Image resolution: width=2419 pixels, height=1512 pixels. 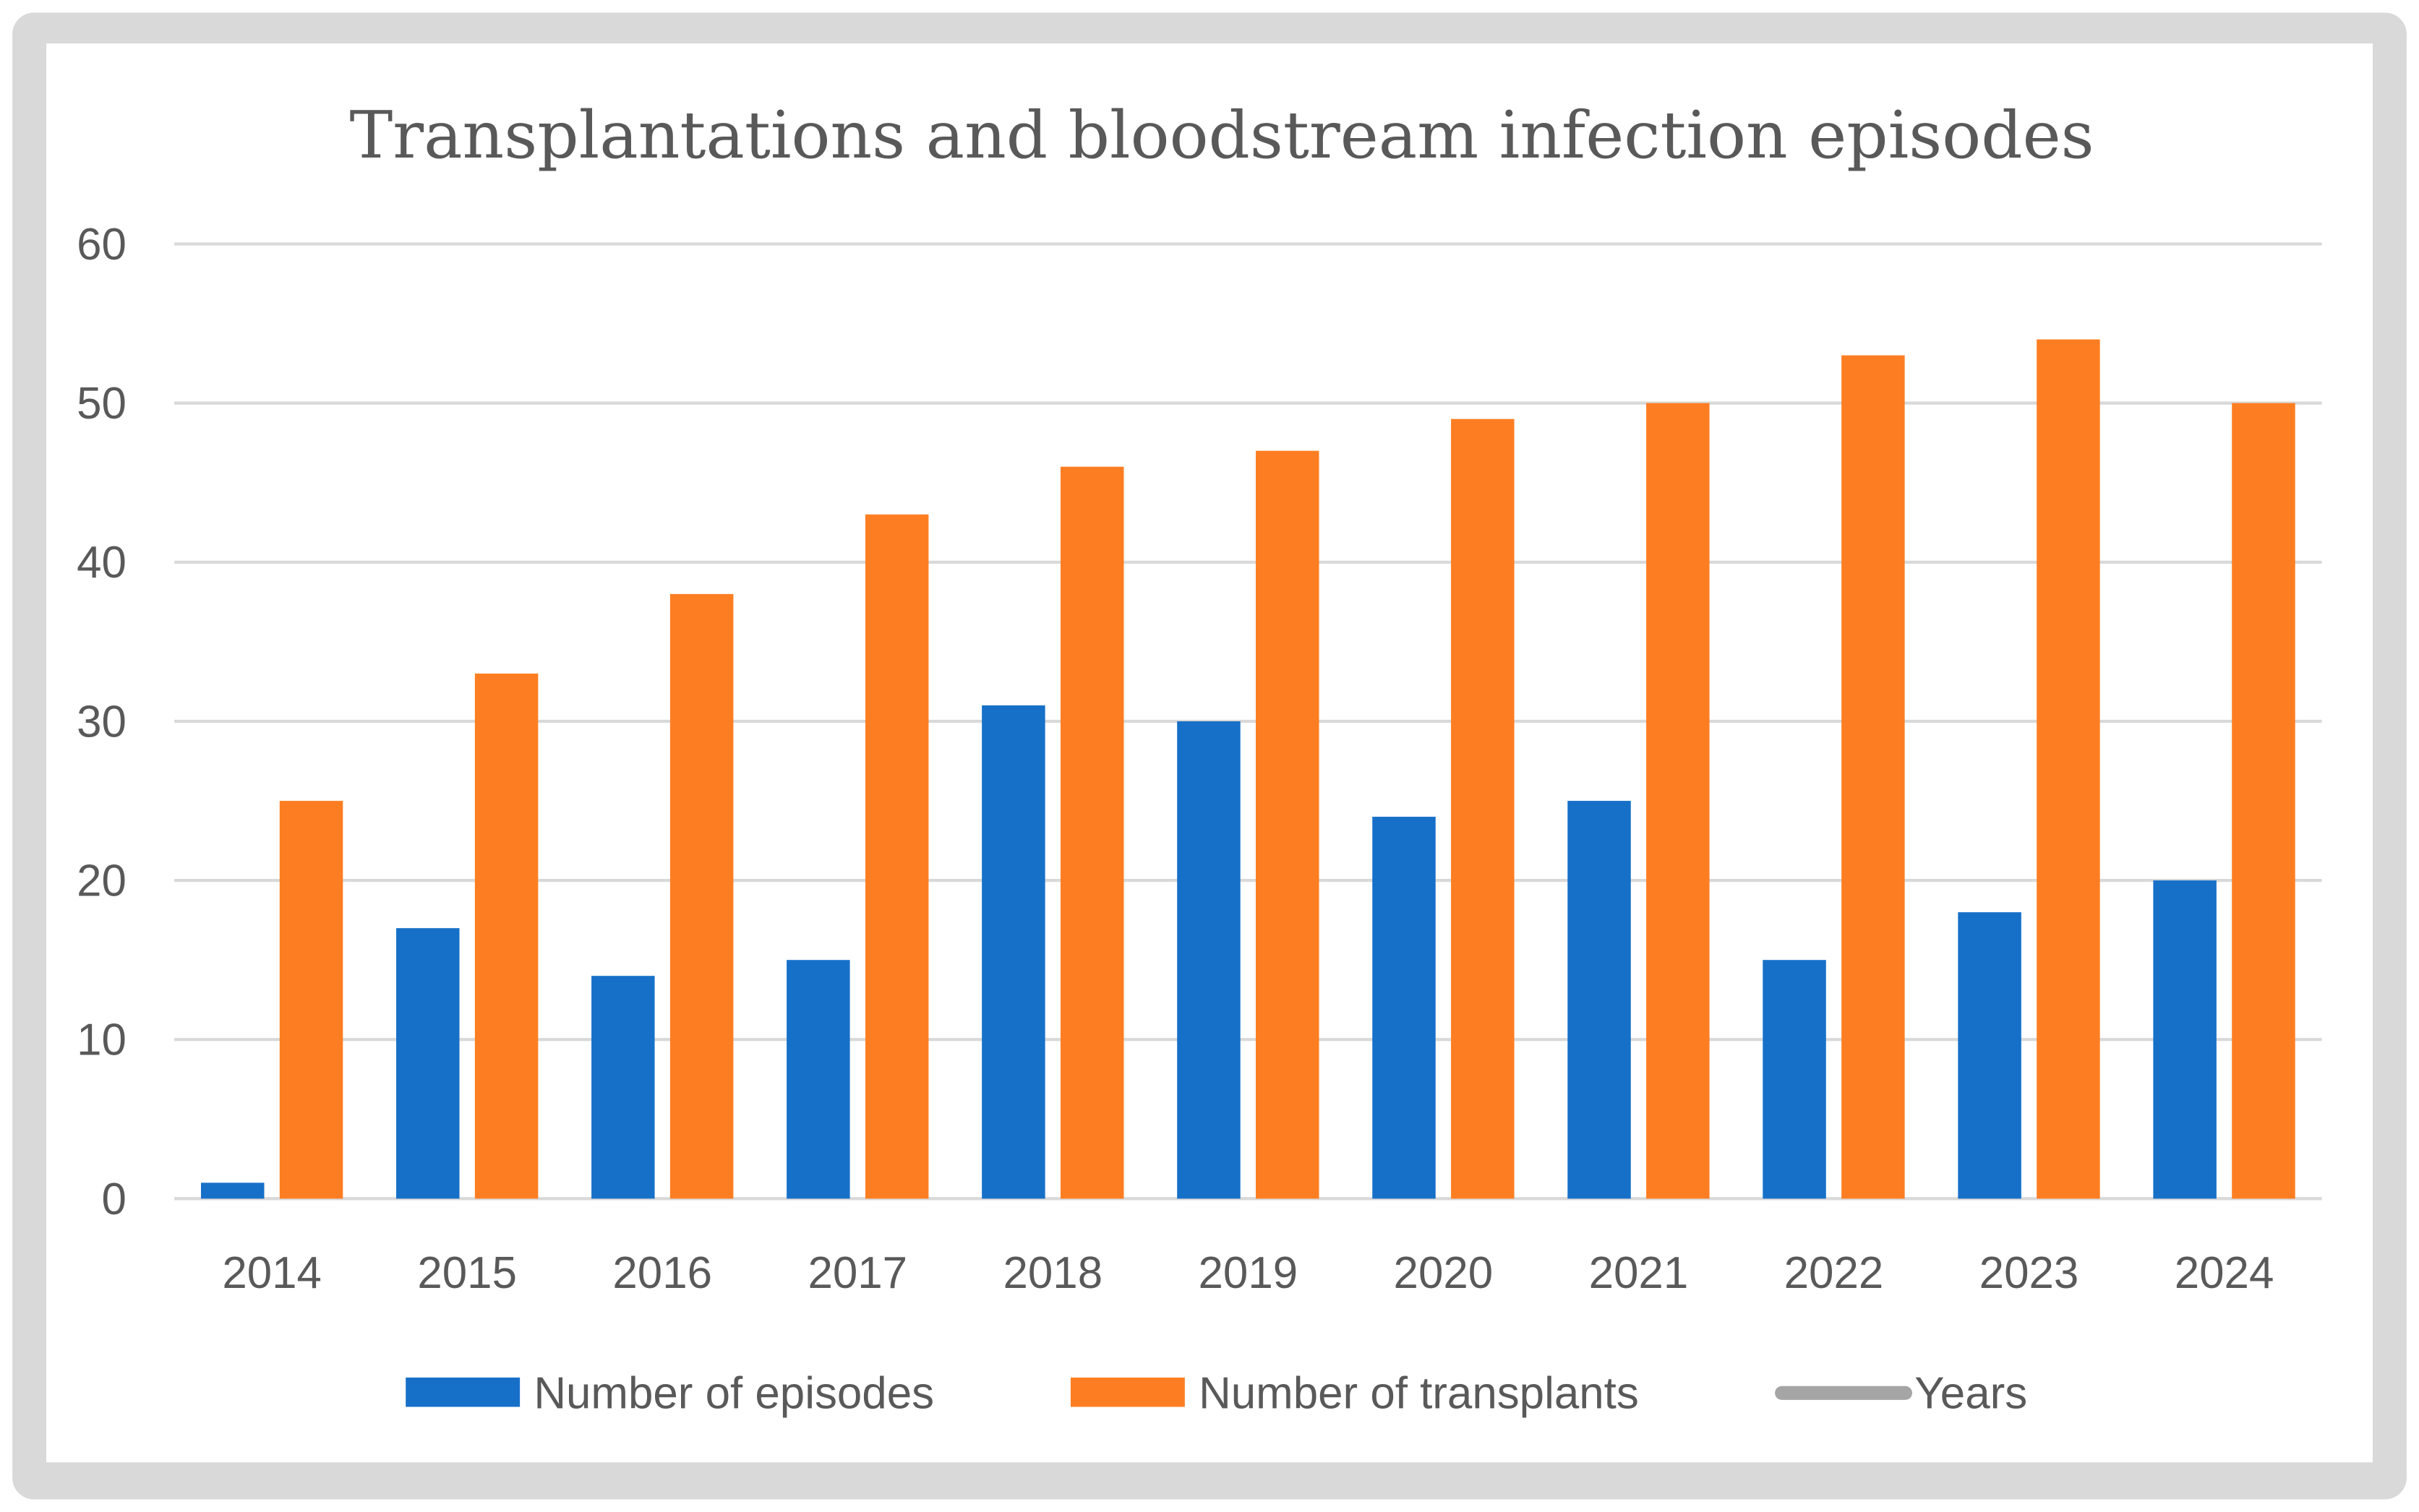 What do you see at coordinates (428, 1063) in the screenshot?
I see `bar-episodes-2015` at bounding box center [428, 1063].